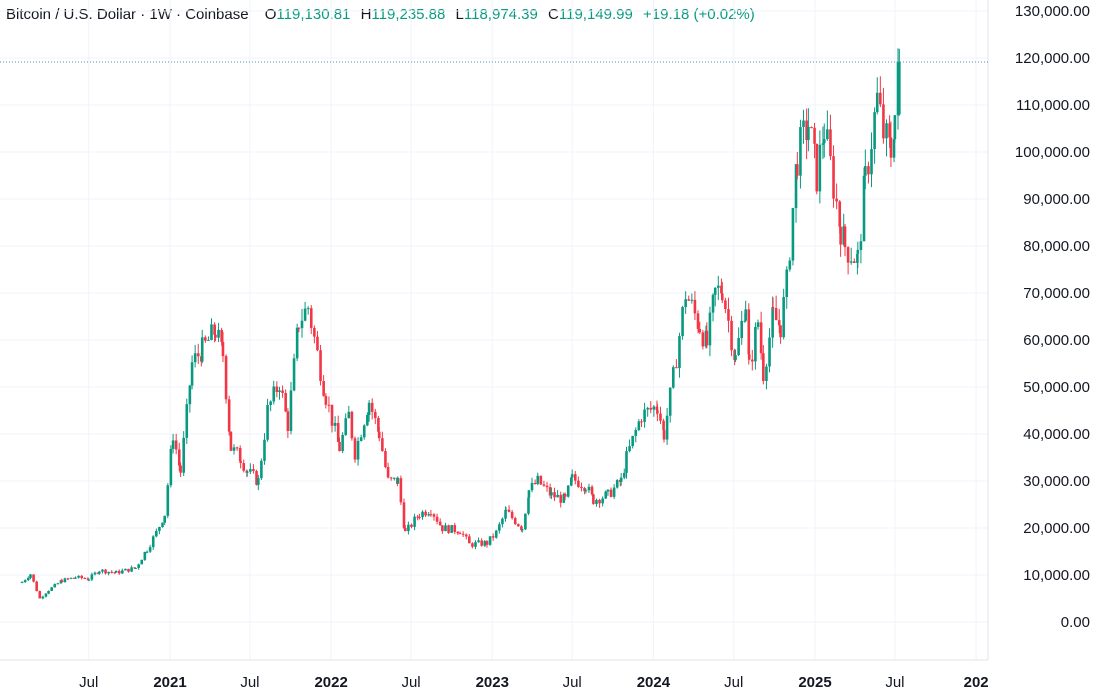 This screenshot has width=1100, height=692. Describe the element at coordinates (330, 682) in the screenshot. I see `x-tick-label: 2022` at that location.